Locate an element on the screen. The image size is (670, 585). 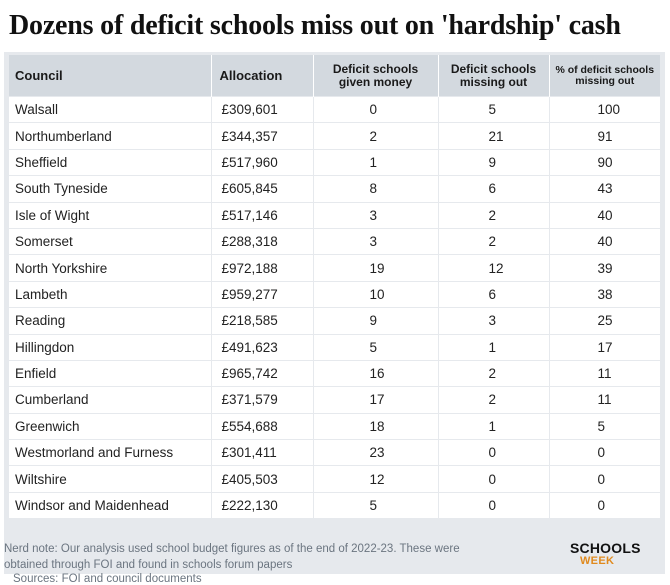
given-money-cell: 19 is located at coordinates (375, 268).